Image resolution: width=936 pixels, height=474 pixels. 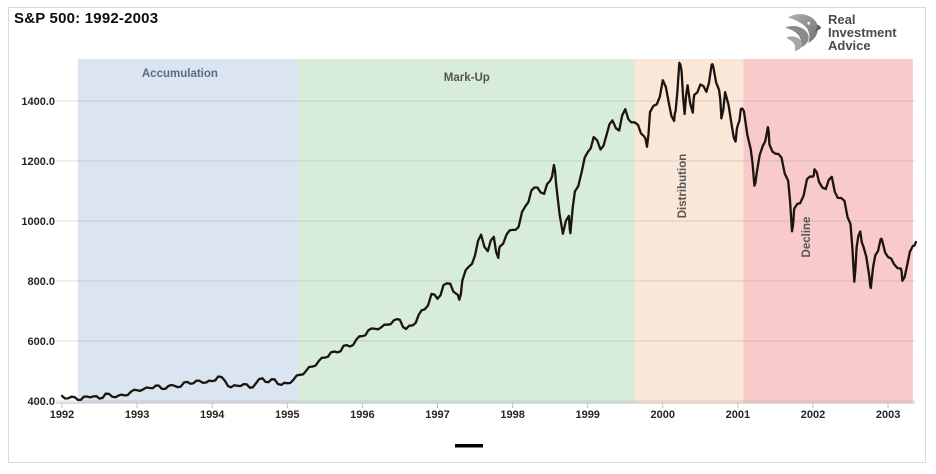 What do you see at coordinates (212, 415) in the screenshot?
I see `x-axis-label: 1994` at bounding box center [212, 415].